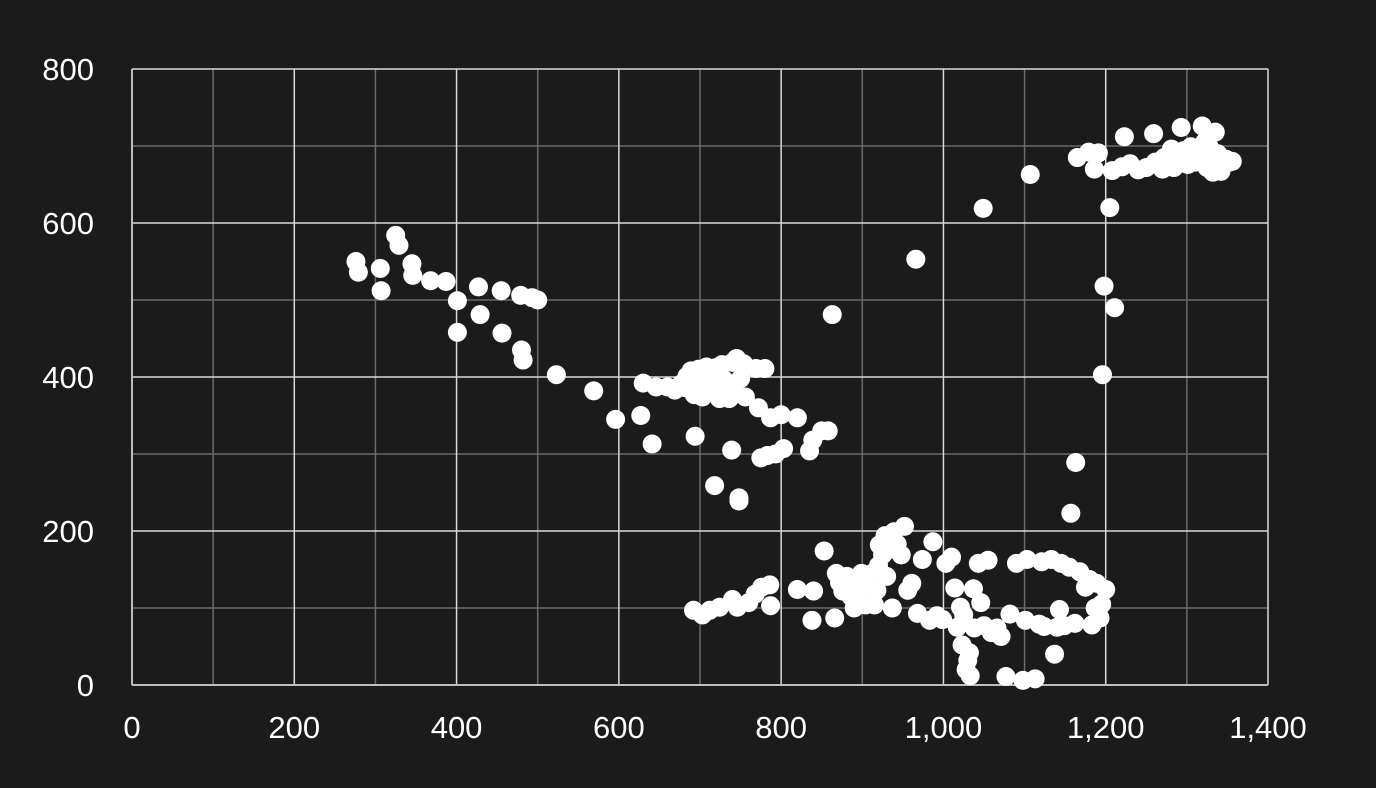  What do you see at coordinates (1106, 727) in the screenshot?
I see `x-tick-label: 1,200` at bounding box center [1106, 727].